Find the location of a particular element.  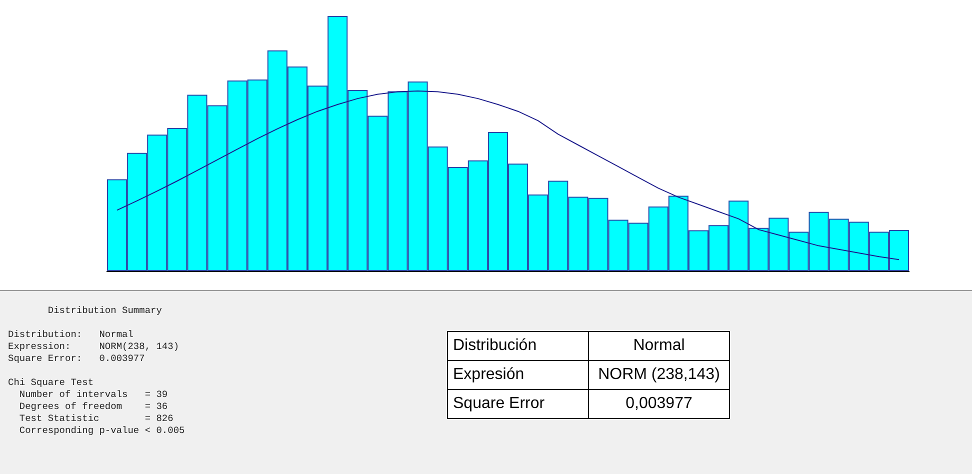

text: Expression: NORM(238, 143) is located at coordinates (94, 347).